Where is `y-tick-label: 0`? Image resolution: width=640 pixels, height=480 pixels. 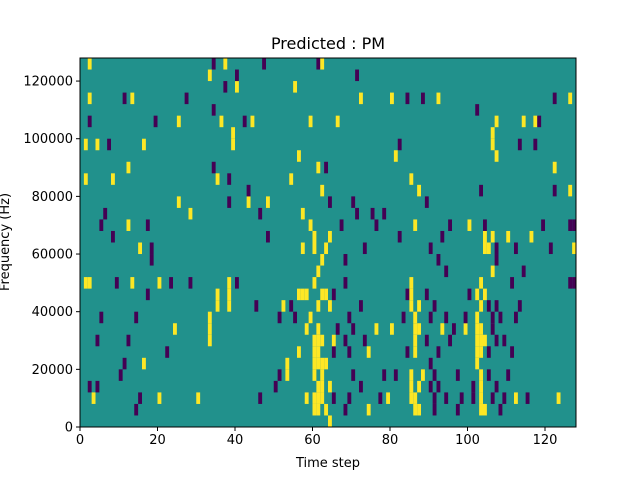
y-tick-label: 0 is located at coordinates (69, 428).